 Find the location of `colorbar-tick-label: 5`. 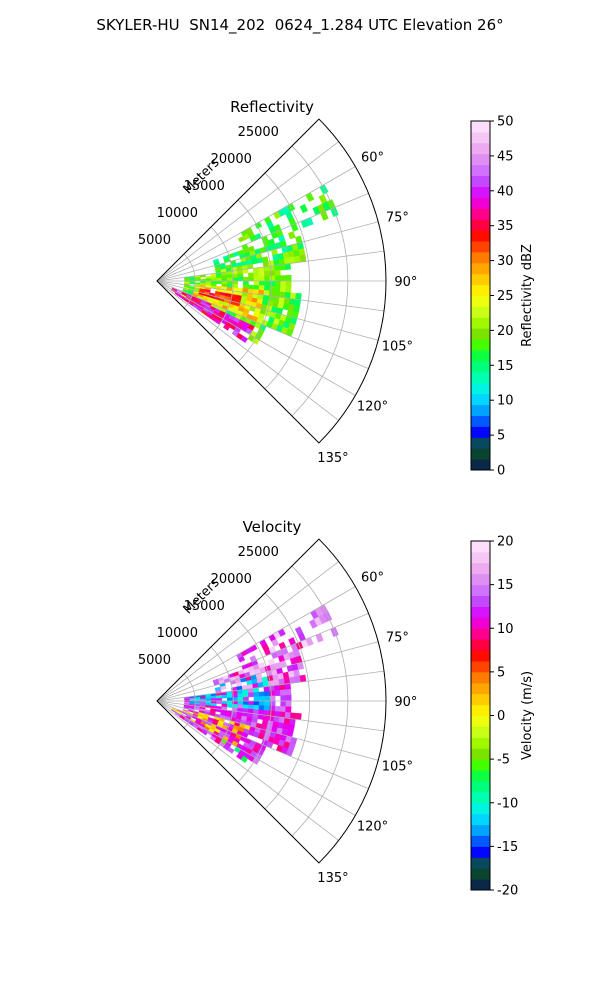

colorbar-tick-label: 5 is located at coordinates (501, 672).